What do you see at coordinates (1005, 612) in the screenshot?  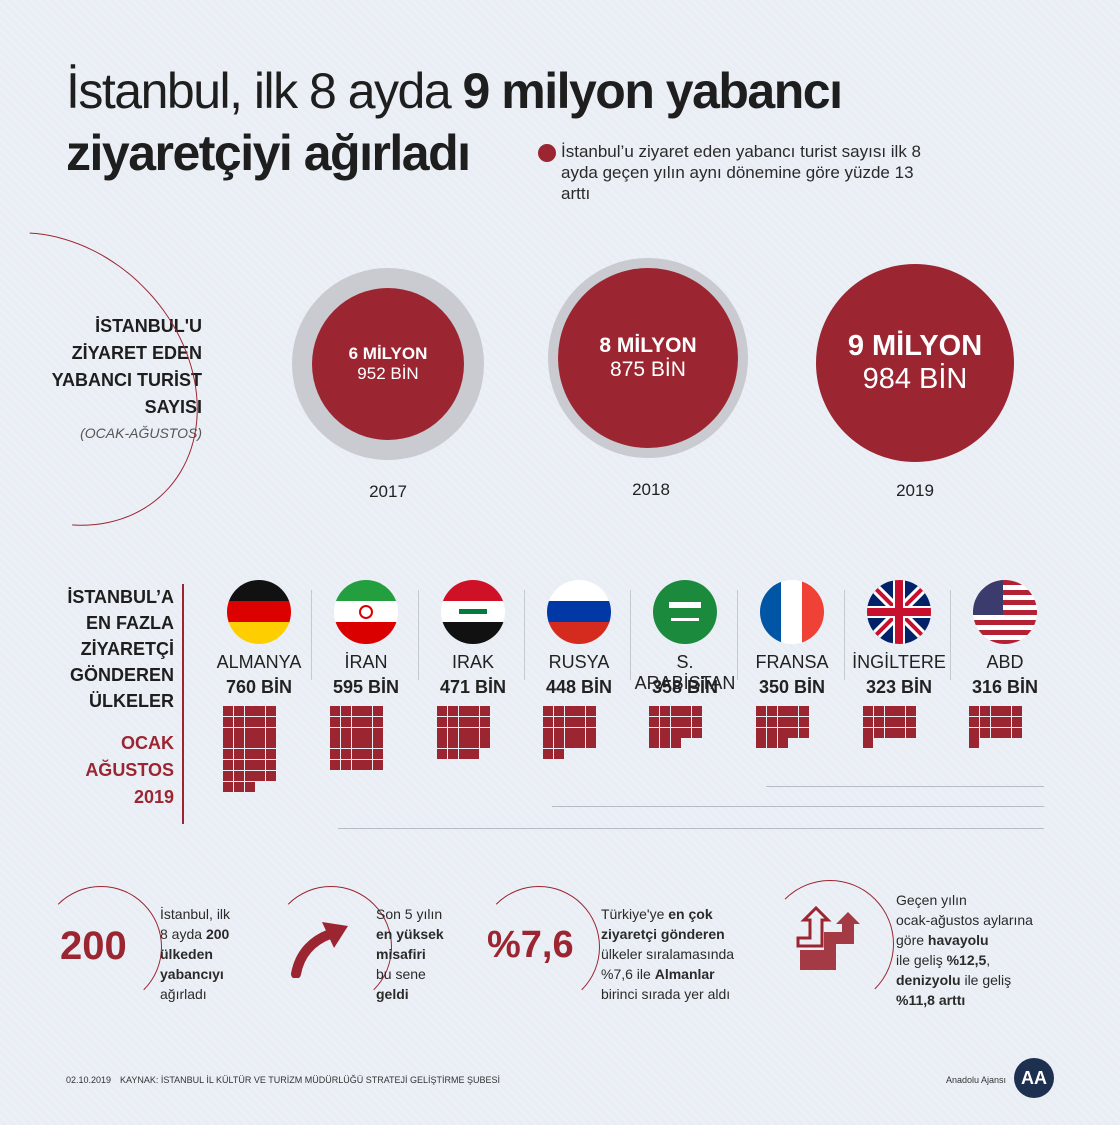 I see `usa-flag-icon` at bounding box center [1005, 612].